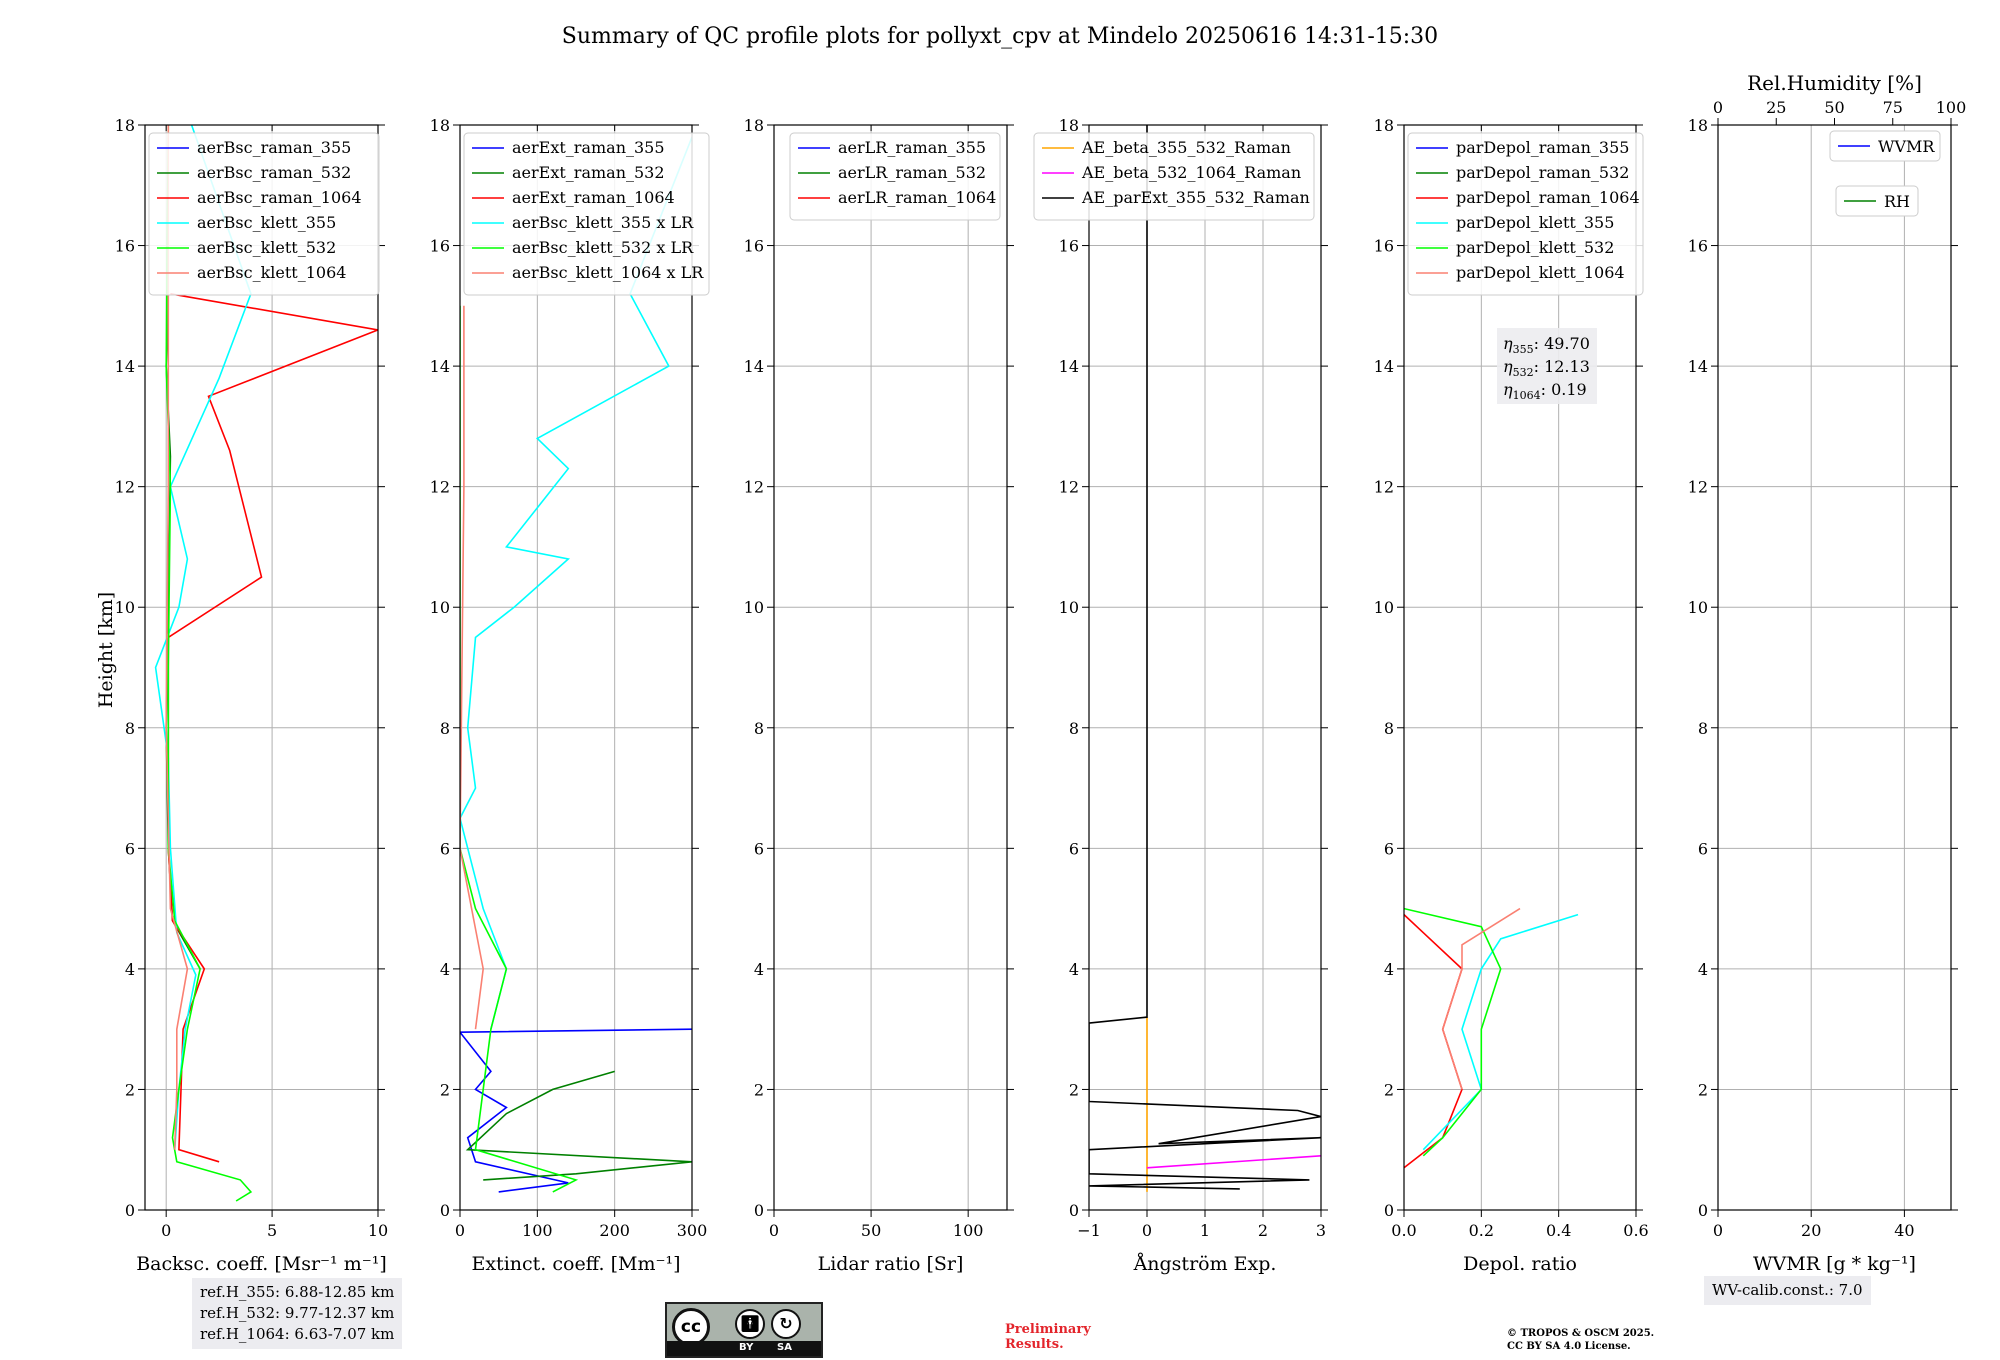  Describe the element at coordinates (1481, 1230) in the screenshot. I see `x-tick-label: 0.2` at that location.